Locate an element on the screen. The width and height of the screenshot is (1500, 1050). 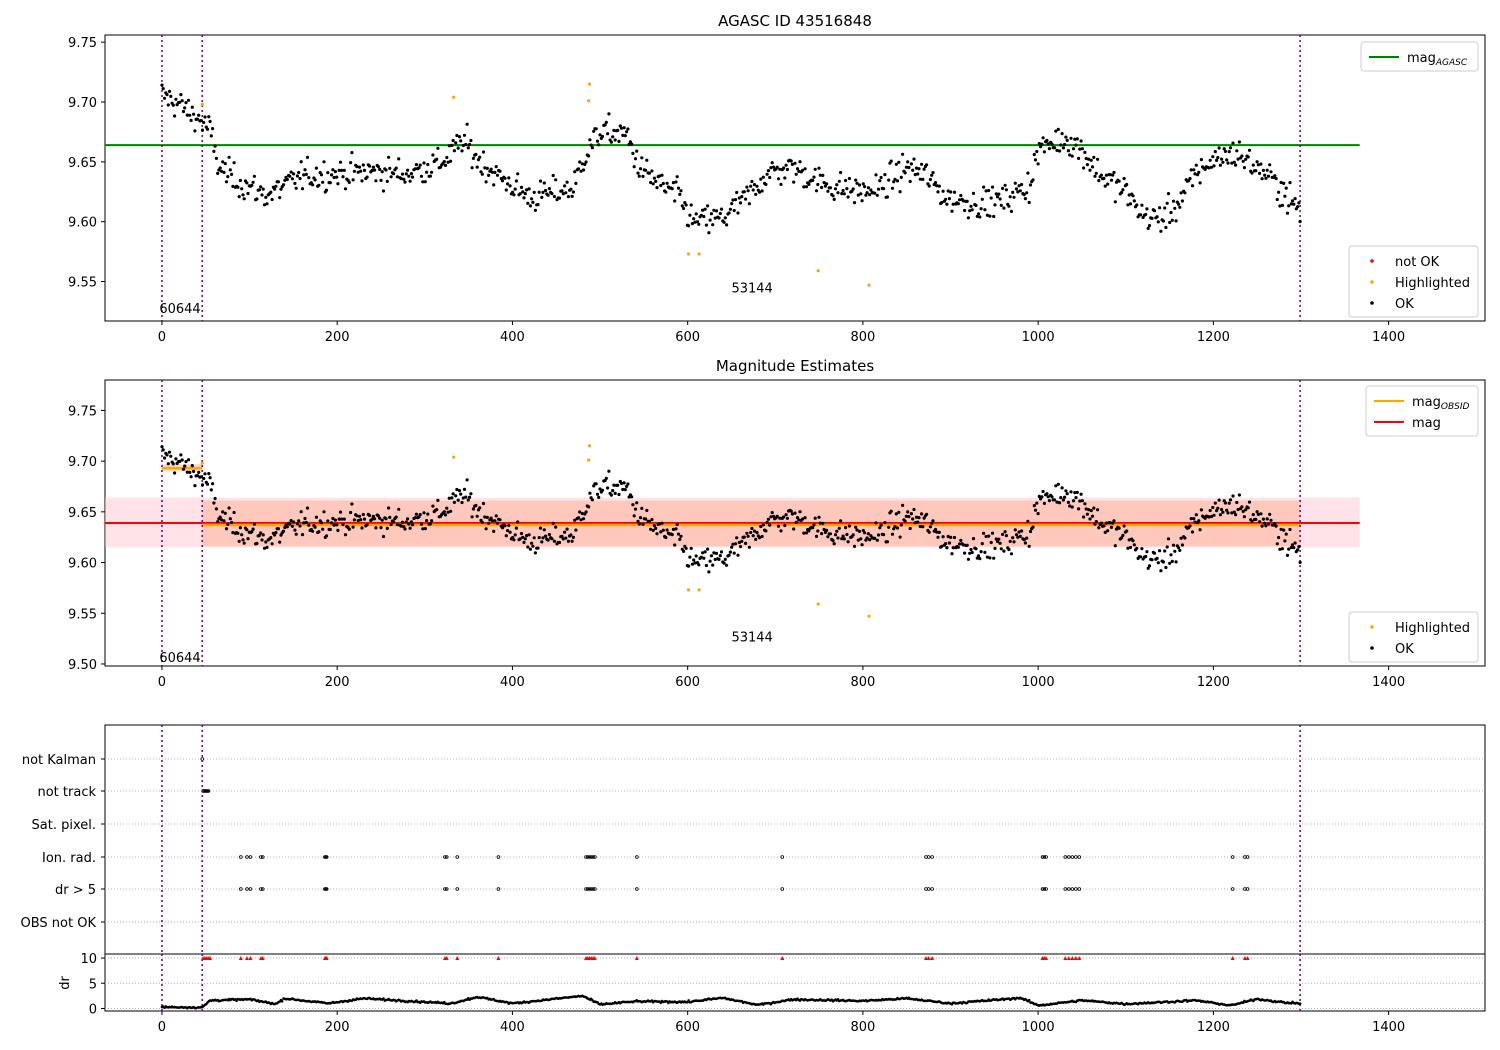
panel4-xtick-label: 600 is located at coordinates (687, 1027).